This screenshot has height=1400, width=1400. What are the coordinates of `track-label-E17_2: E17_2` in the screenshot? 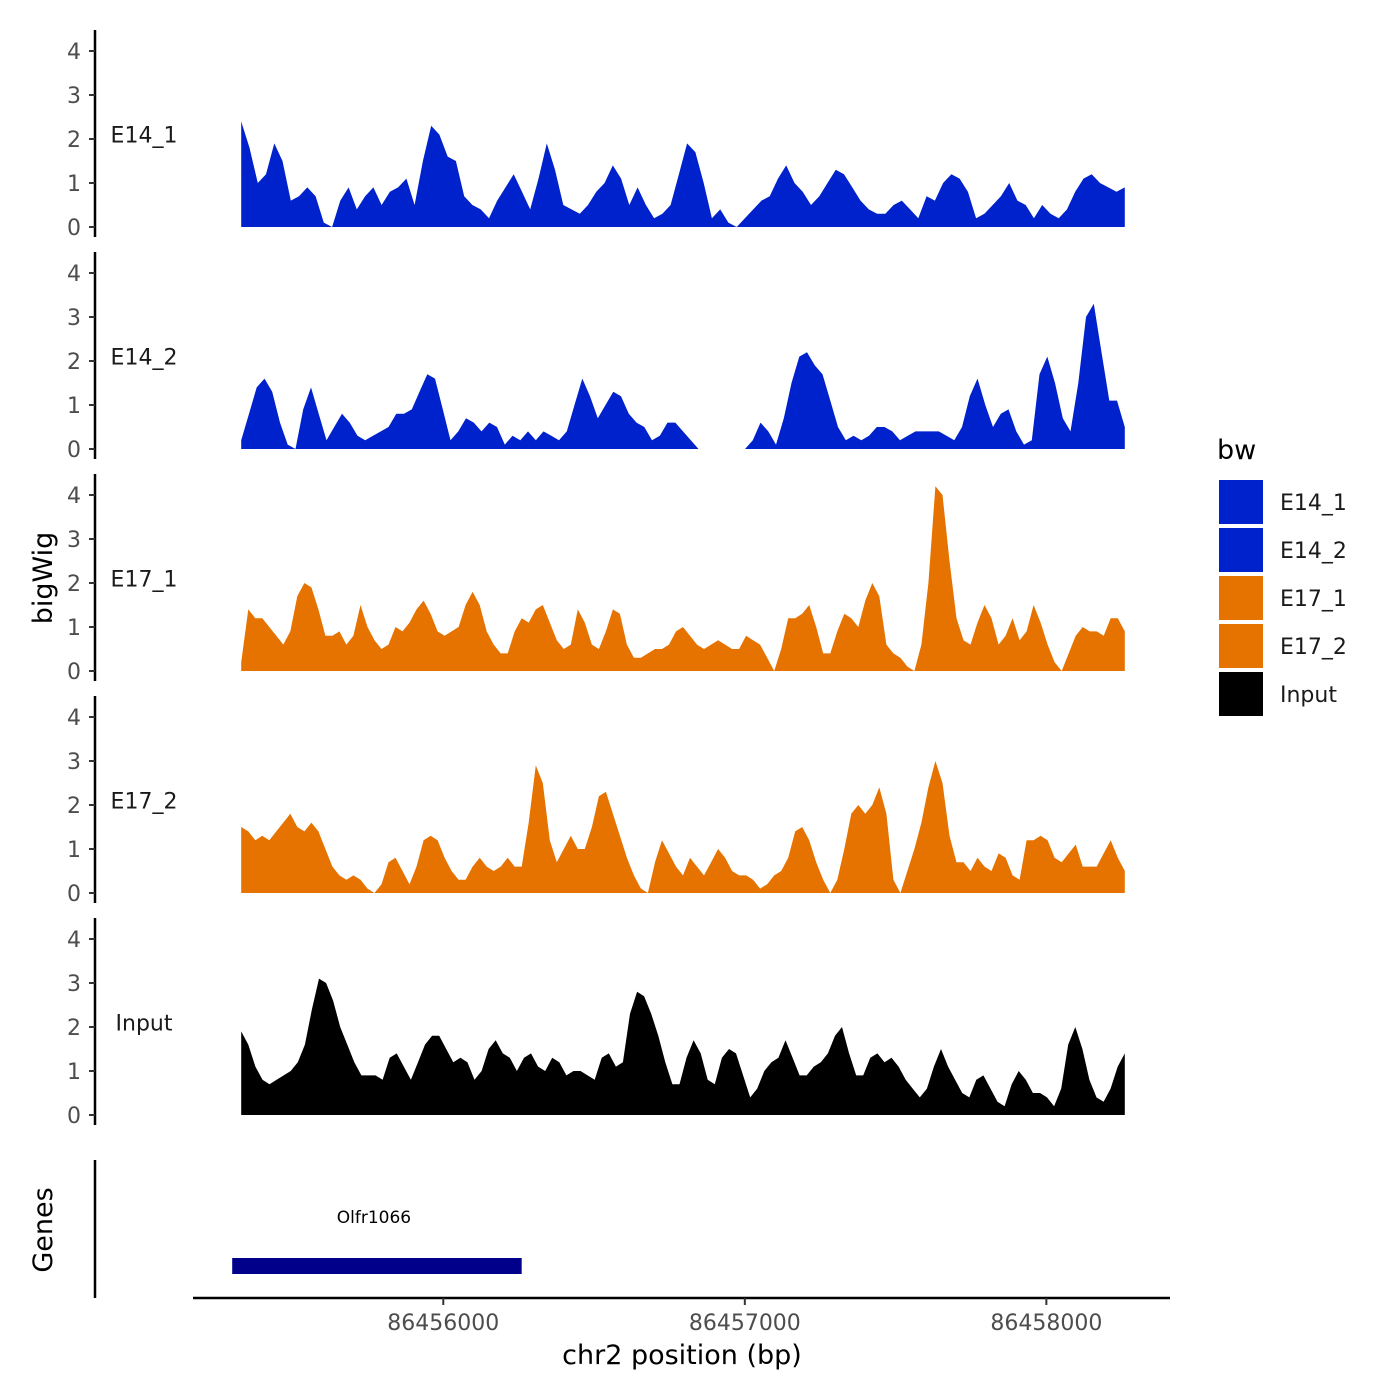 It's located at (144, 802).